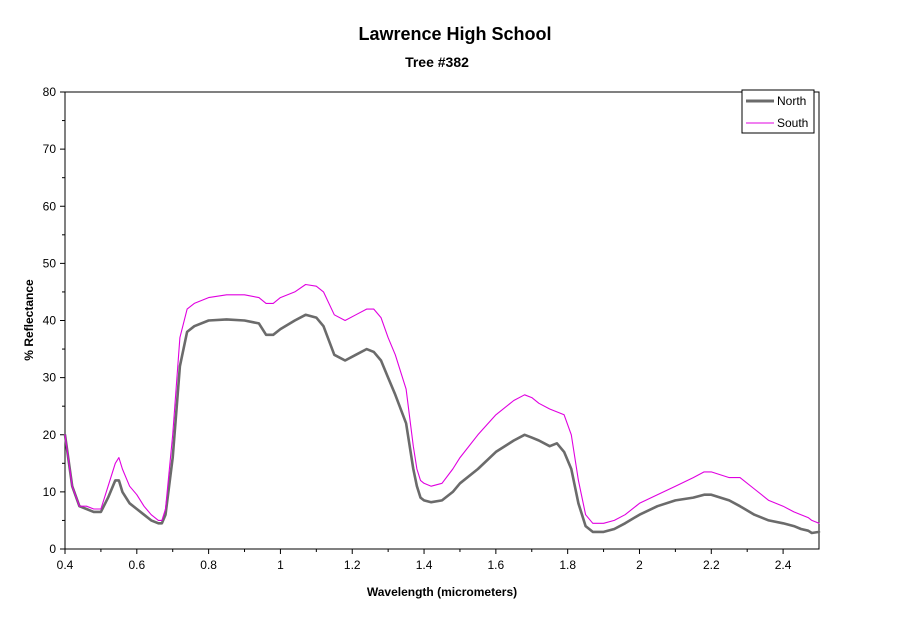  What do you see at coordinates (50, 321) in the screenshot?
I see `y-tick-label: 40` at bounding box center [50, 321].